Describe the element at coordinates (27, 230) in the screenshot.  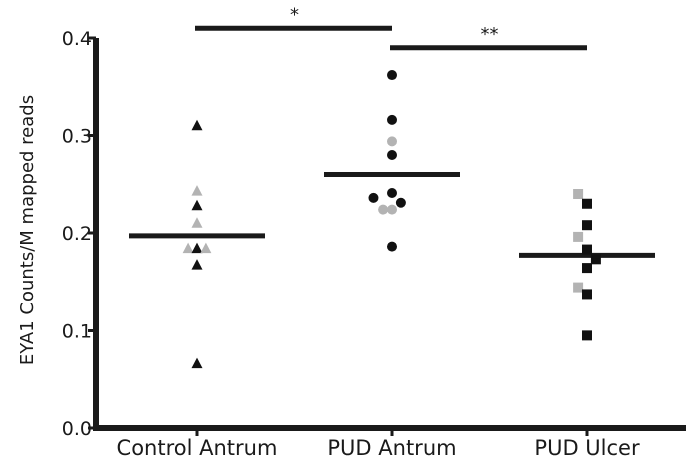
I see `y-axis-title: EYA1 Counts/M mapped reads` at that location.